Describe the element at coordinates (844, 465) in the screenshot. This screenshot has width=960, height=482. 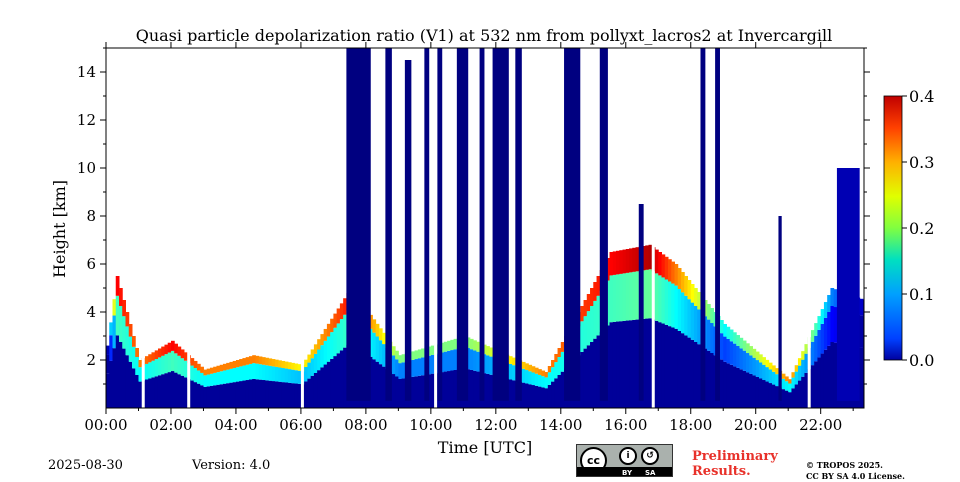
I see `copyright-line-1: © TROPOS 2025.` at that location.